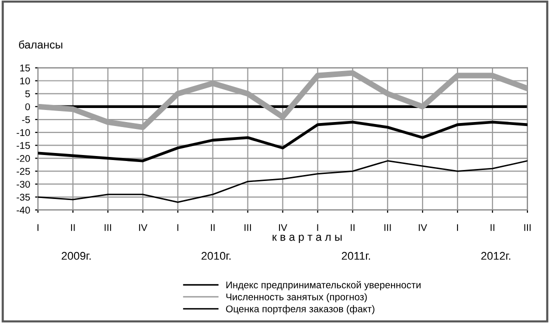  Describe the element at coordinates (495, 256) in the screenshot. I see `text: 2012г.` at that location.